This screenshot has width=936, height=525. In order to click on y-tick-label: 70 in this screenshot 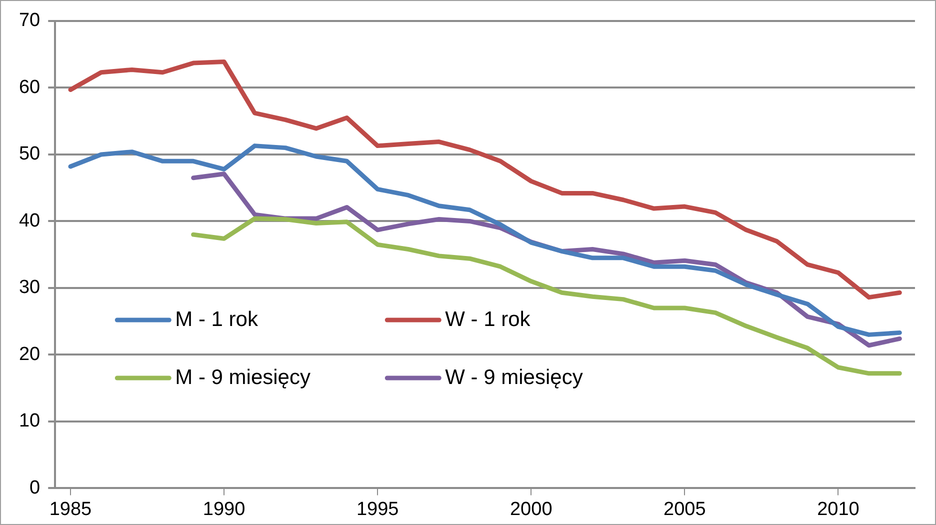, I will do `click(29, 21)`.